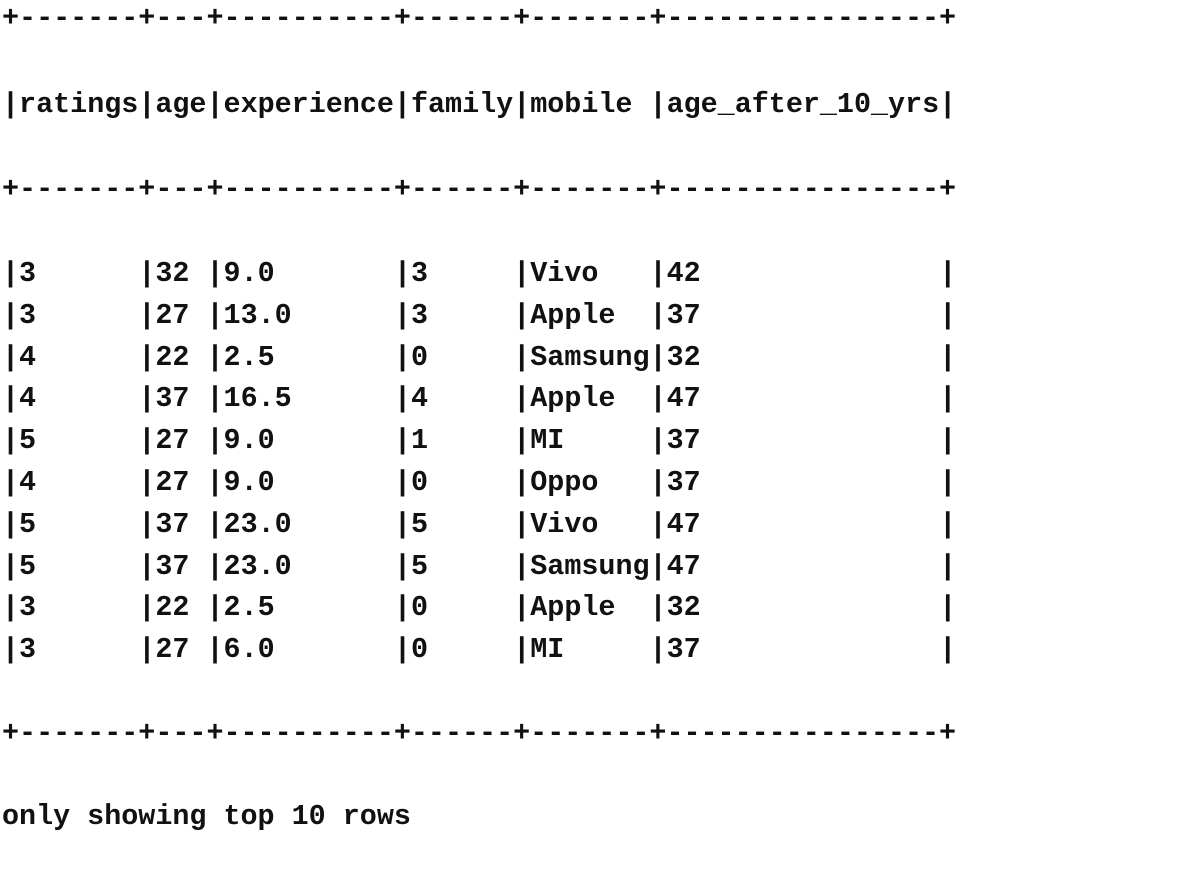 Image resolution: width=1181 pixels, height=880 pixels. What do you see at coordinates (308, 104) in the screenshot?
I see `column-header-experience: experience` at bounding box center [308, 104].